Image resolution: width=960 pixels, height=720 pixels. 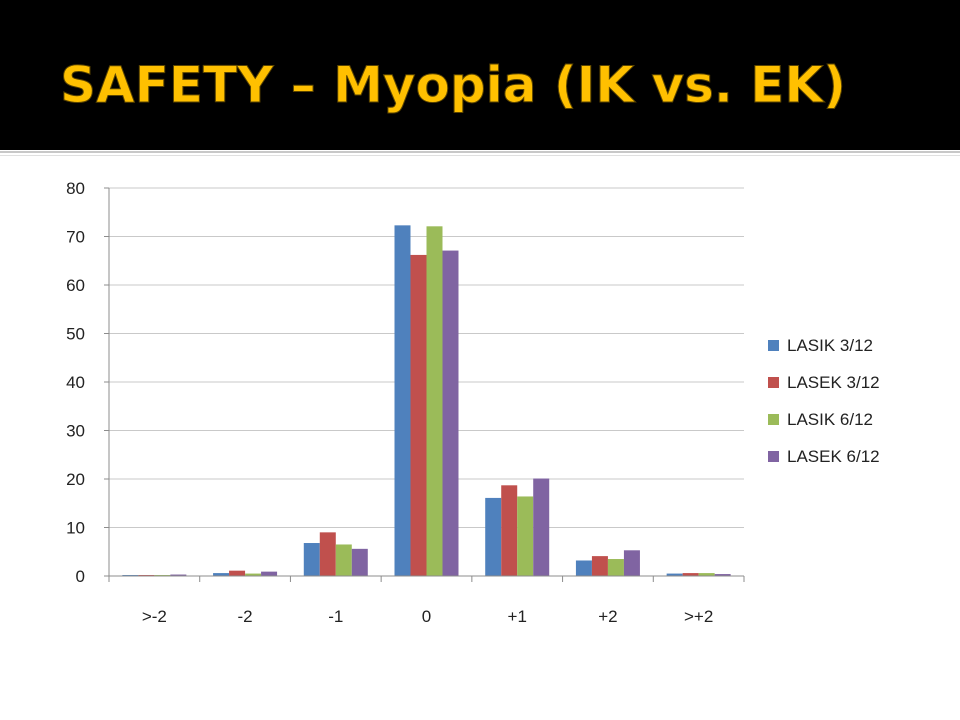 What do you see at coordinates (830, 345) in the screenshot?
I see `legend-label: LASIK 3/12` at bounding box center [830, 345].